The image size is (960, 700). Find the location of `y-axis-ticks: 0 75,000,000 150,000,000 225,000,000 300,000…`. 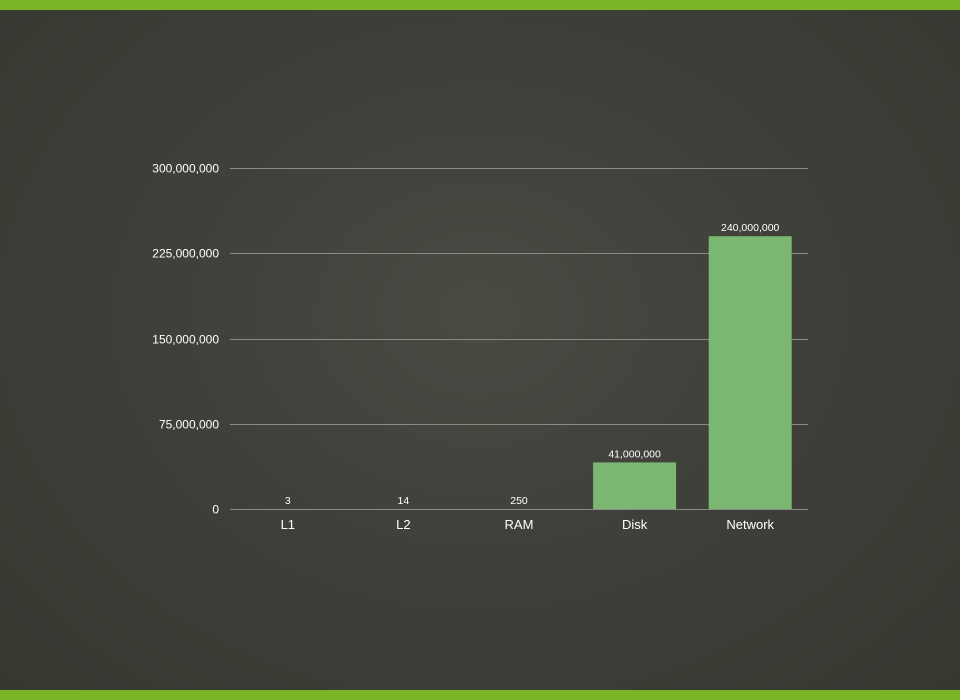

y-axis-ticks: 0 75,000,000 150,000,000 225,000,000 300,000… is located at coordinates (185, 339).